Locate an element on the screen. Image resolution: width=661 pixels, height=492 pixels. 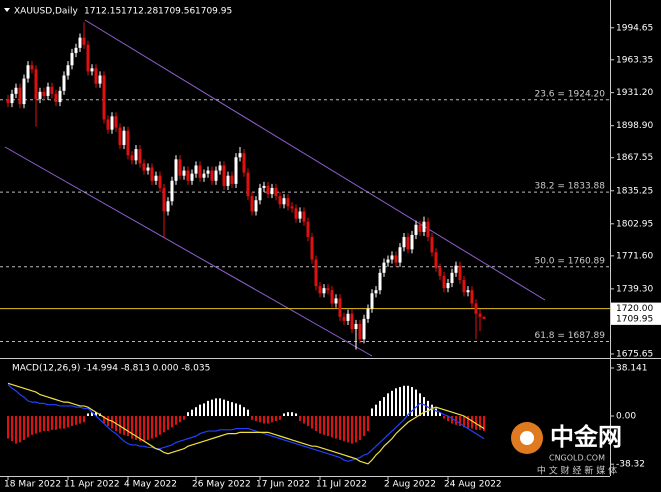
header-value: 1709.56 is located at coordinates (176, 12).